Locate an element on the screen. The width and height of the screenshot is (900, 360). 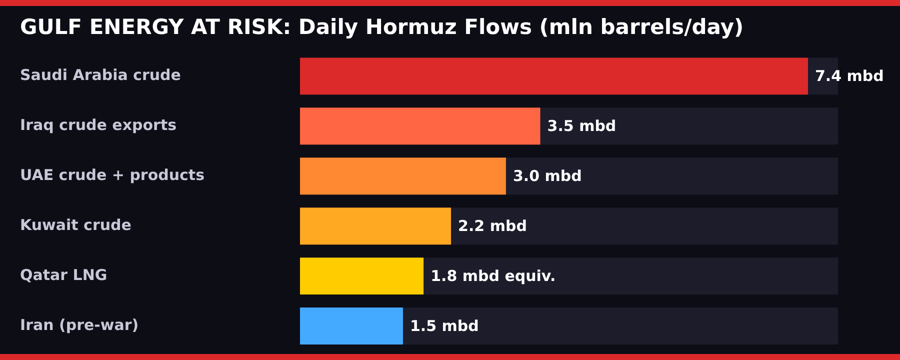
data-label: 2.2 mbd is located at coordinates (492, 225).